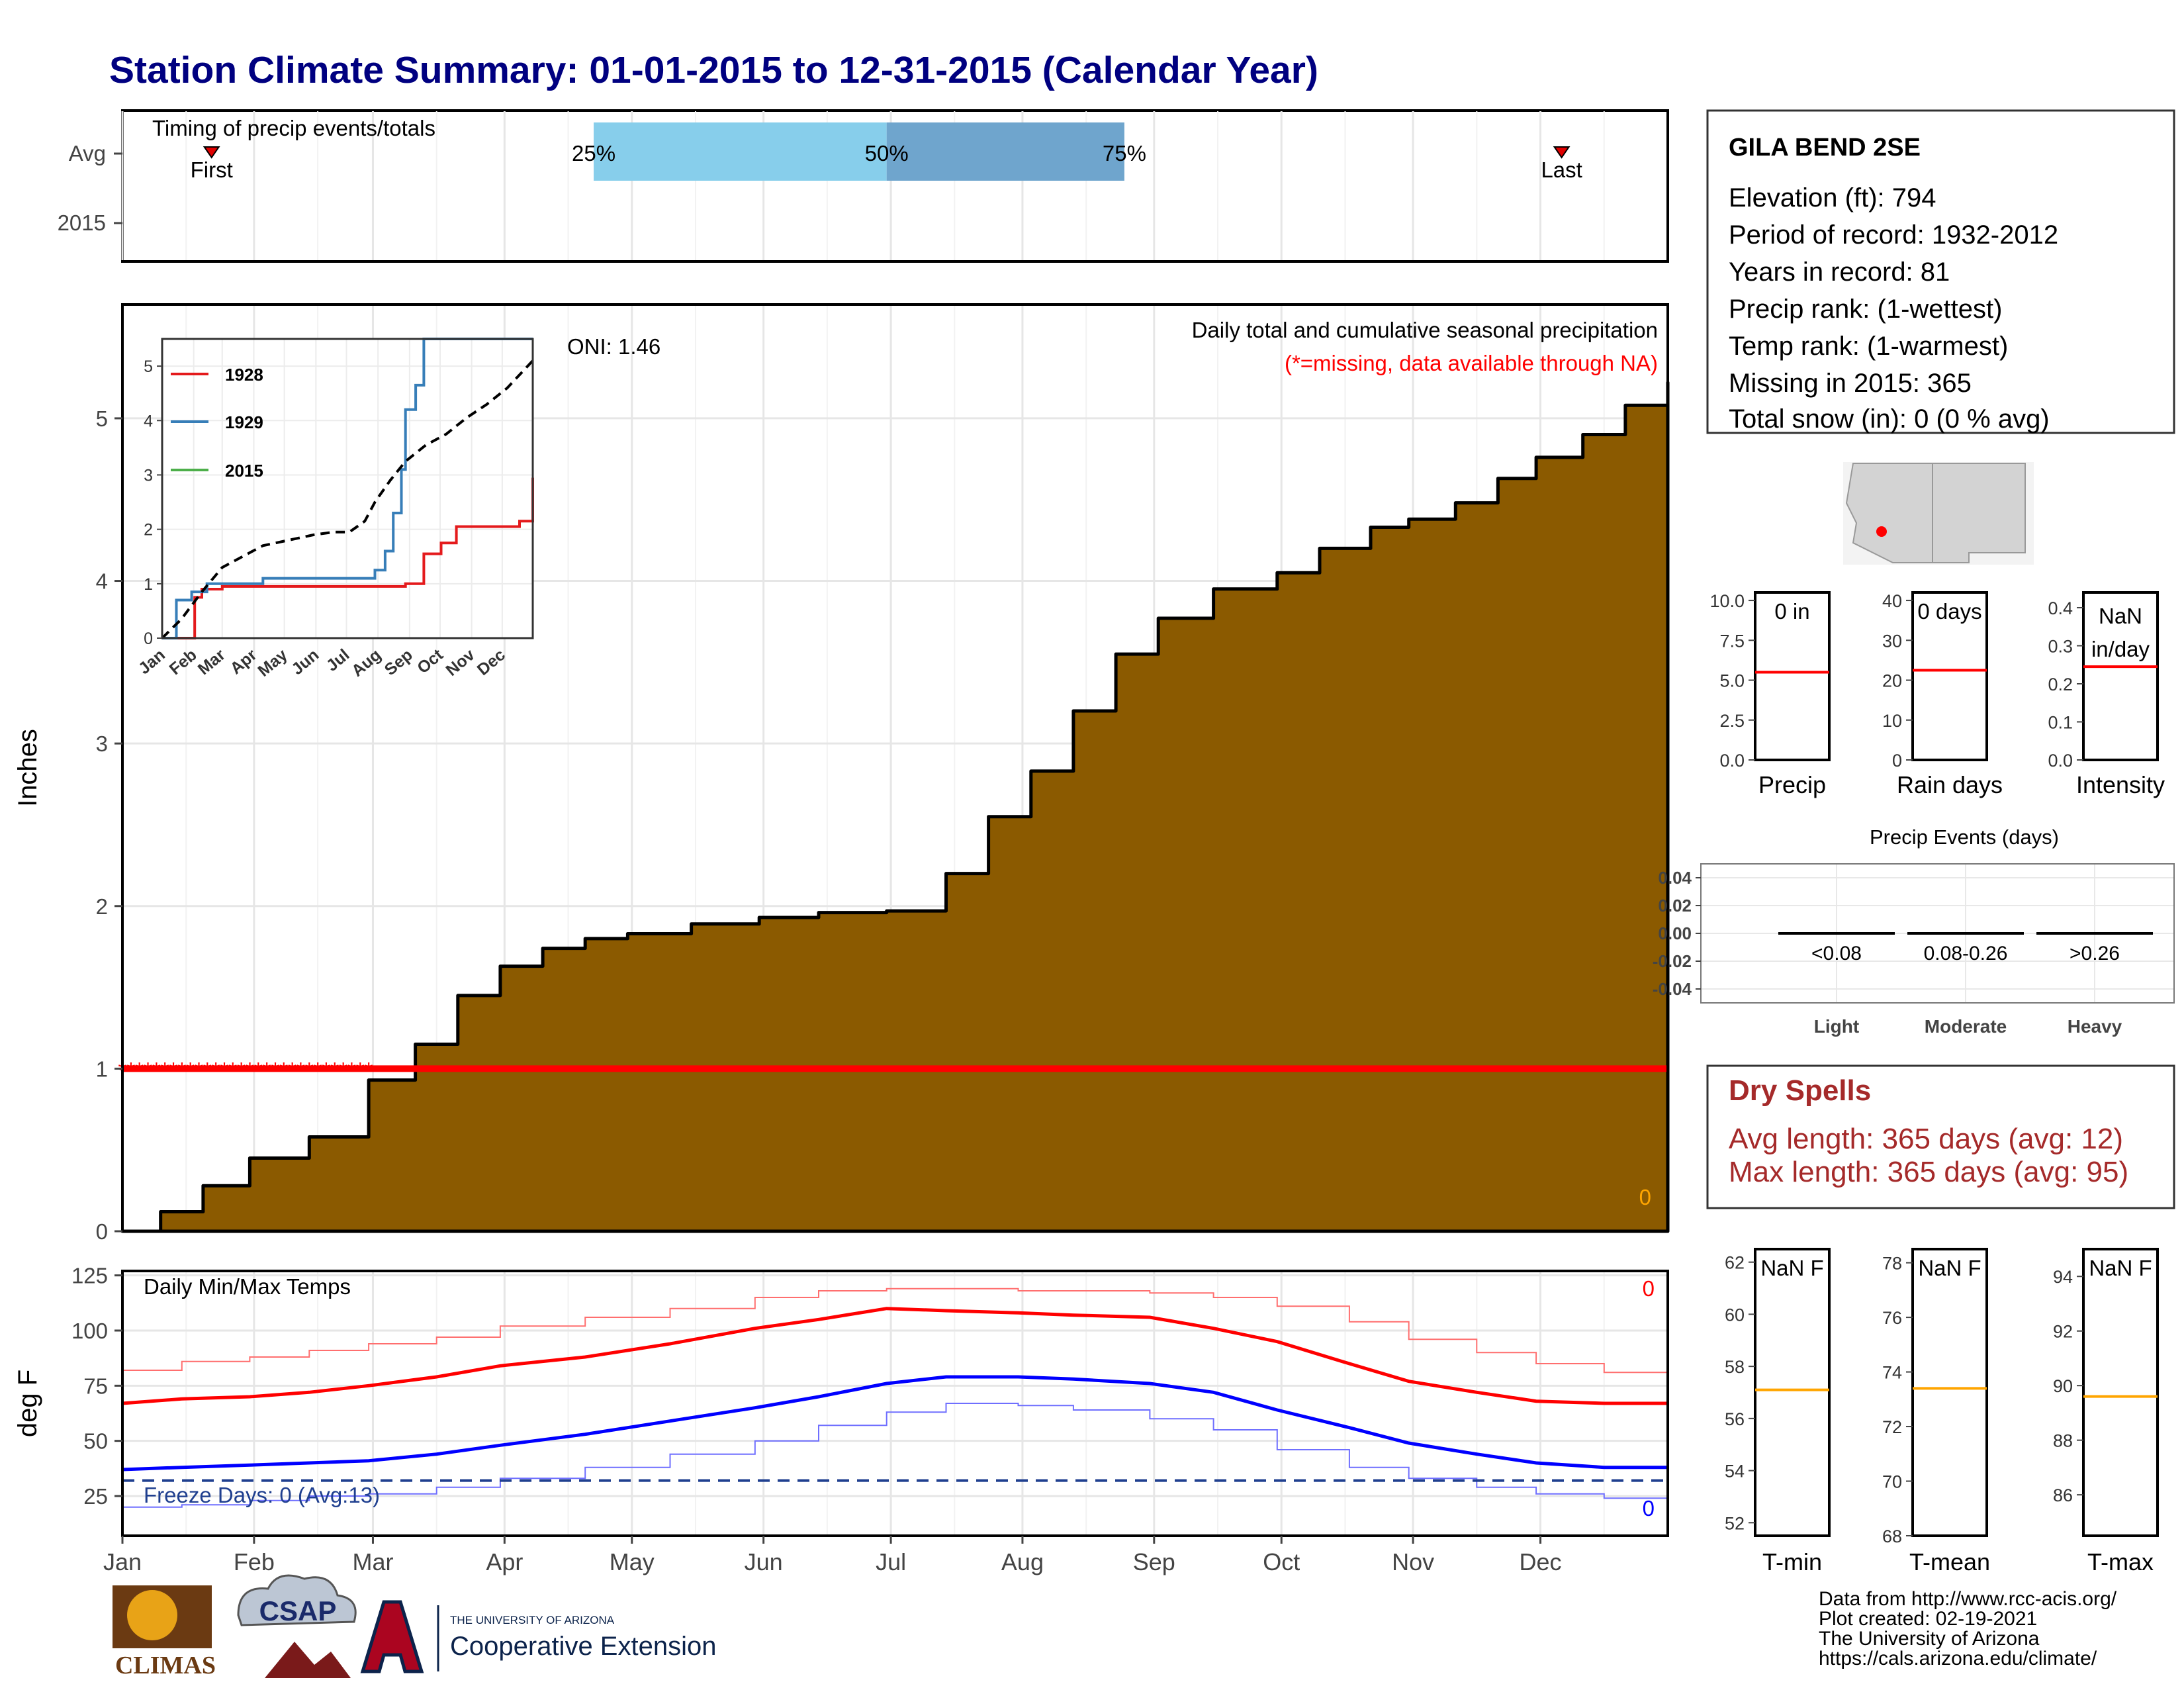  I want to click on station-line-period: Period of record: 1932-2012, so click(1894, 235).